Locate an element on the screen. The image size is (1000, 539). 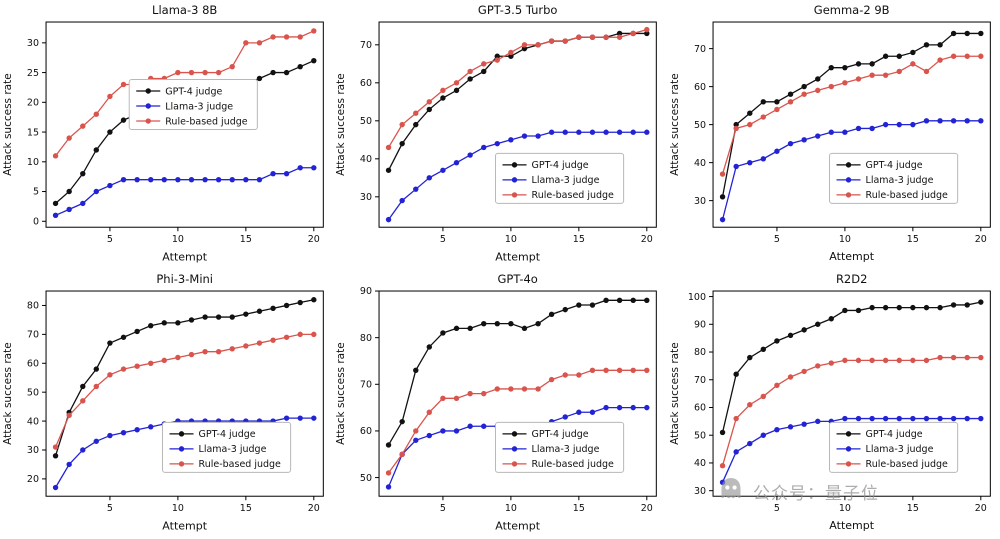
y-tick-label: 15 is located at coordinates (33, 132).